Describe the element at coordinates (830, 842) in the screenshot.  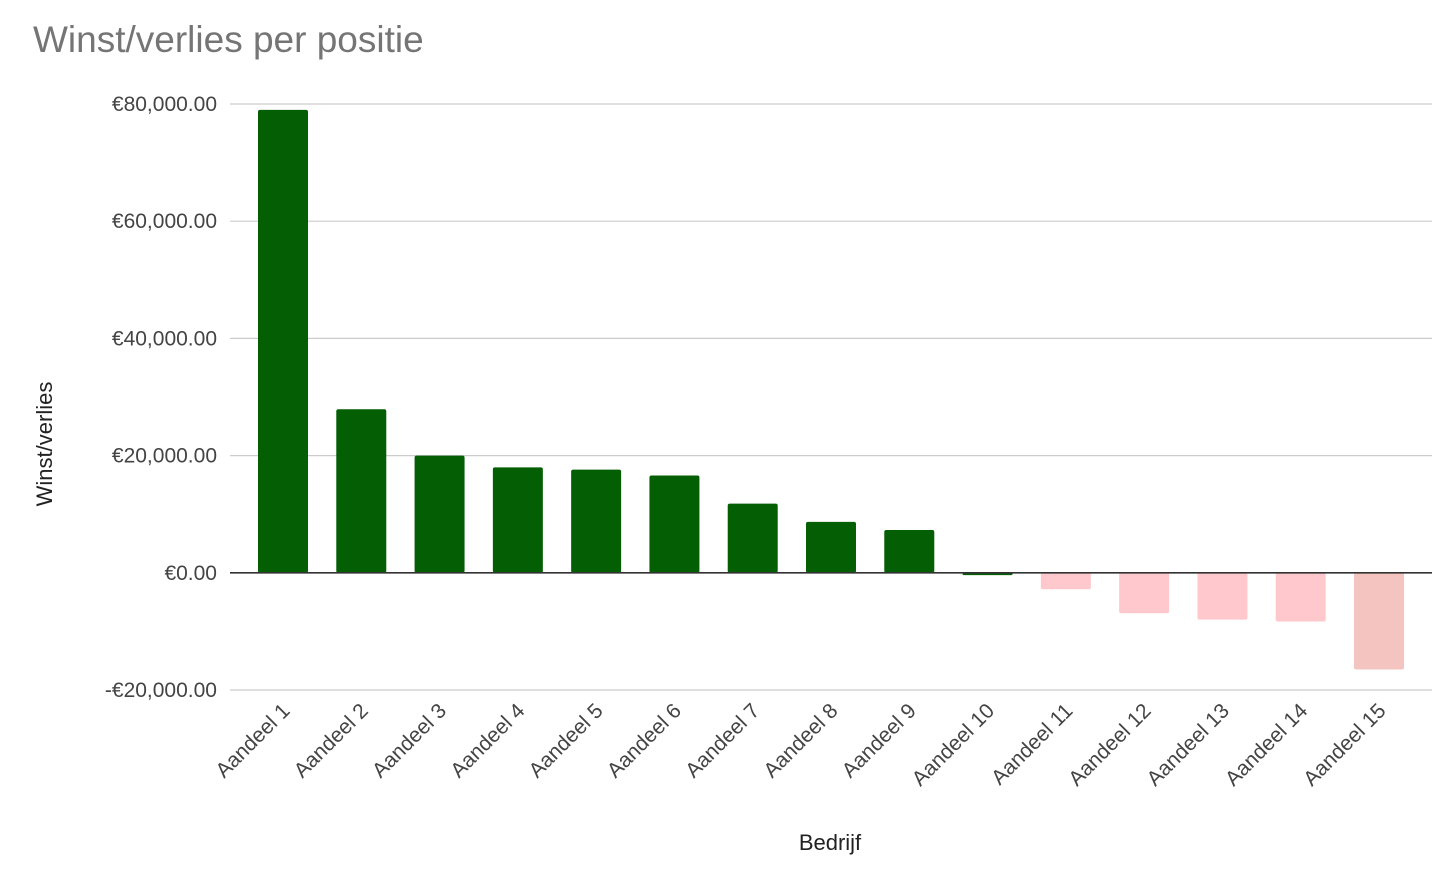
I see `x-axis-title: Bedrijf` at that location.